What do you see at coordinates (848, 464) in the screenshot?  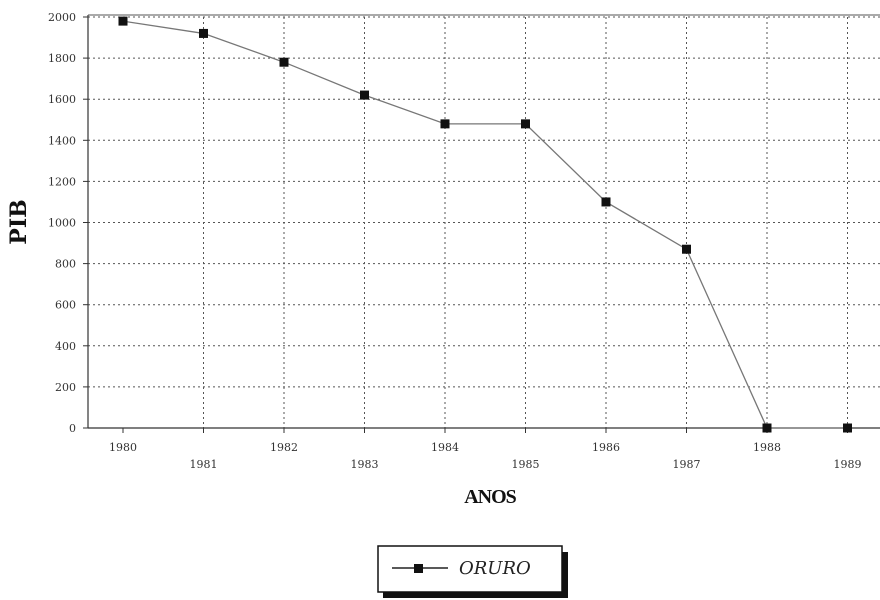 I see `x-tick-label: 1989` at bounding box center [848, 464].